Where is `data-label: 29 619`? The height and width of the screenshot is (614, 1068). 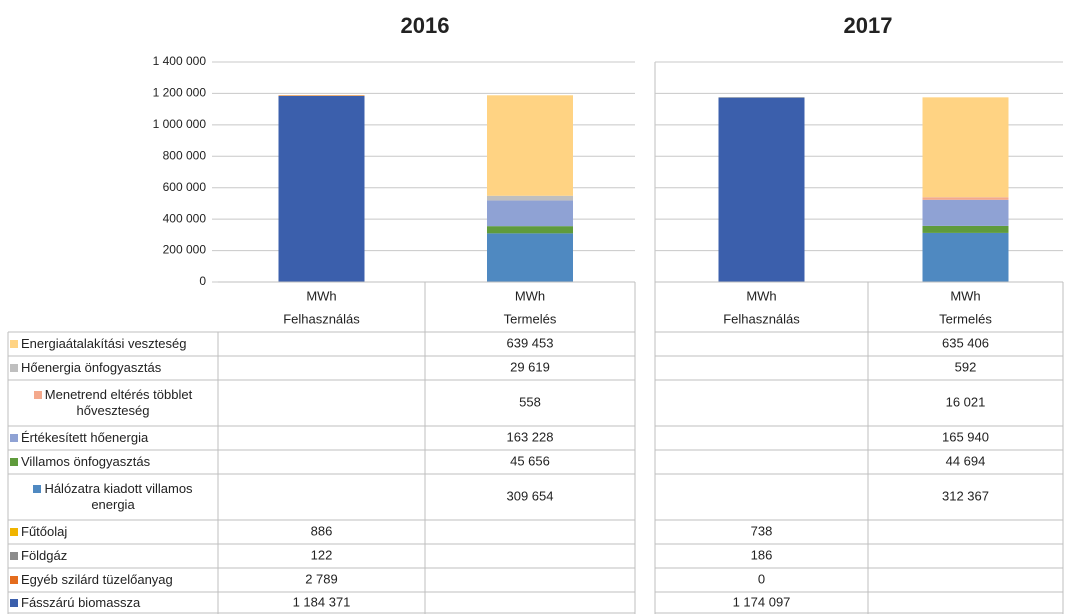
data-label: 29 619 is located at coordinates (530, 366).